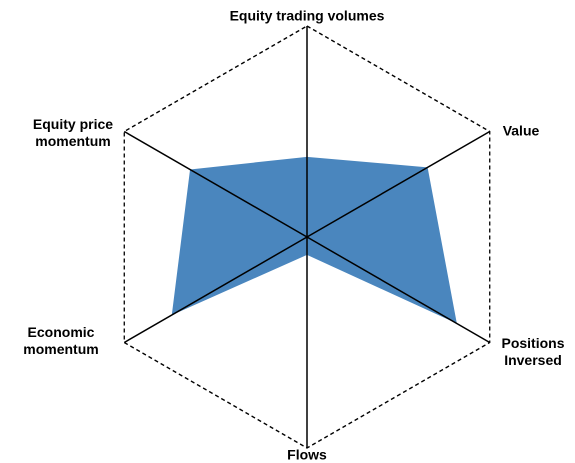 This screenshot has width=575, height=463. Describe the element at coordinates (533, 351) in the screenshot. I see `axis-label: Positions Inversed` at that location.